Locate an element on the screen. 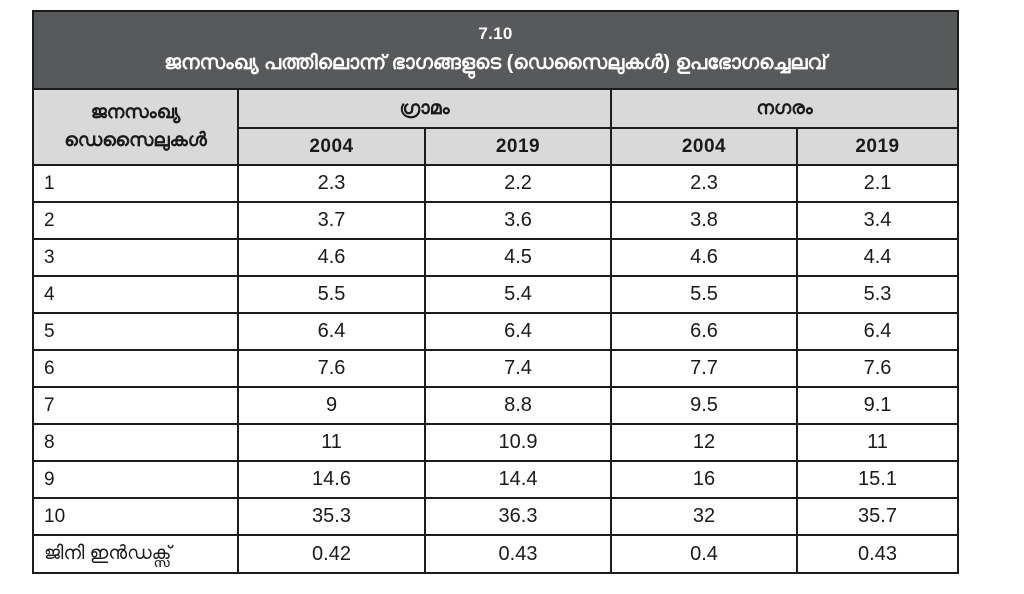 The height and width of the screenshot is (594, 1024). row-label: 8 is located at coordinates (135, 442).